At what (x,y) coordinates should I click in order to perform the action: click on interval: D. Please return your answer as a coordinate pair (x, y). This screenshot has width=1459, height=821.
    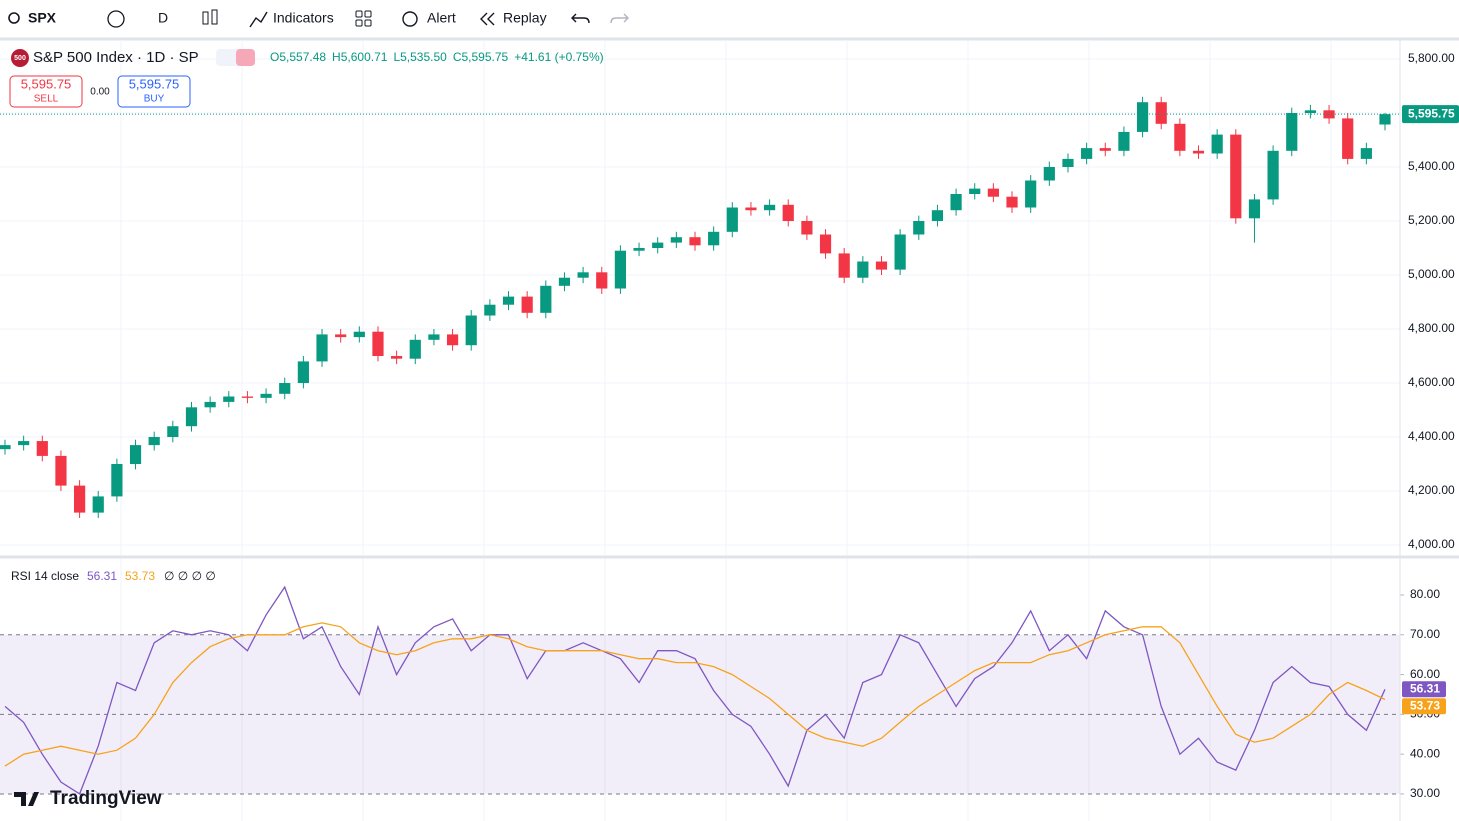
    Looking at the image, I should click on (163, 18).